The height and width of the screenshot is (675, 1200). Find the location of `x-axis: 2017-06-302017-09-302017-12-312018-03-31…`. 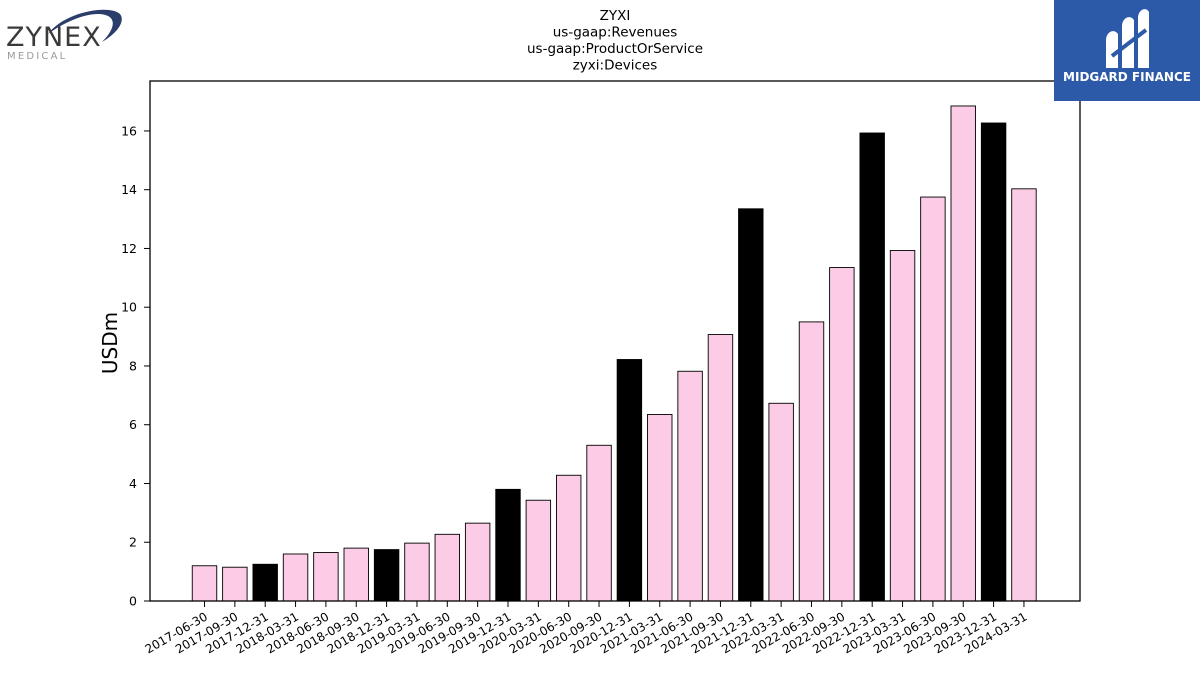

x-axis: 2017-06-302017-09-302017-12-312018-03-31… is located at coordinates (586, 628).